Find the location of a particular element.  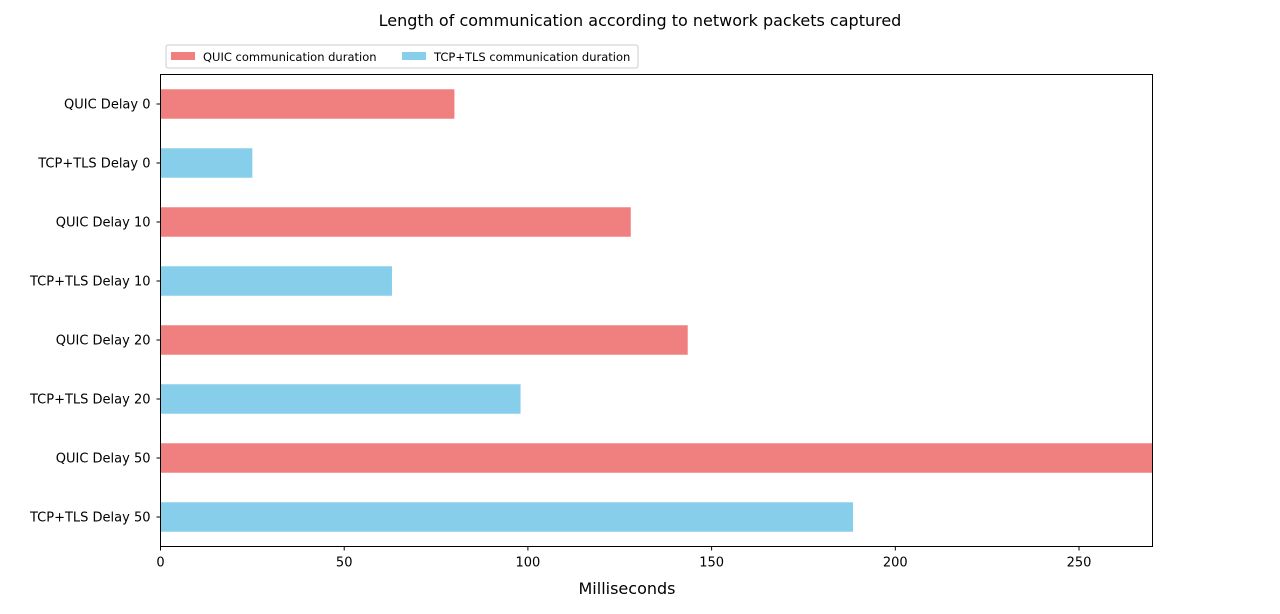

y-tick-label: QUIC Delay 20 is located at coordinates (103, 341).